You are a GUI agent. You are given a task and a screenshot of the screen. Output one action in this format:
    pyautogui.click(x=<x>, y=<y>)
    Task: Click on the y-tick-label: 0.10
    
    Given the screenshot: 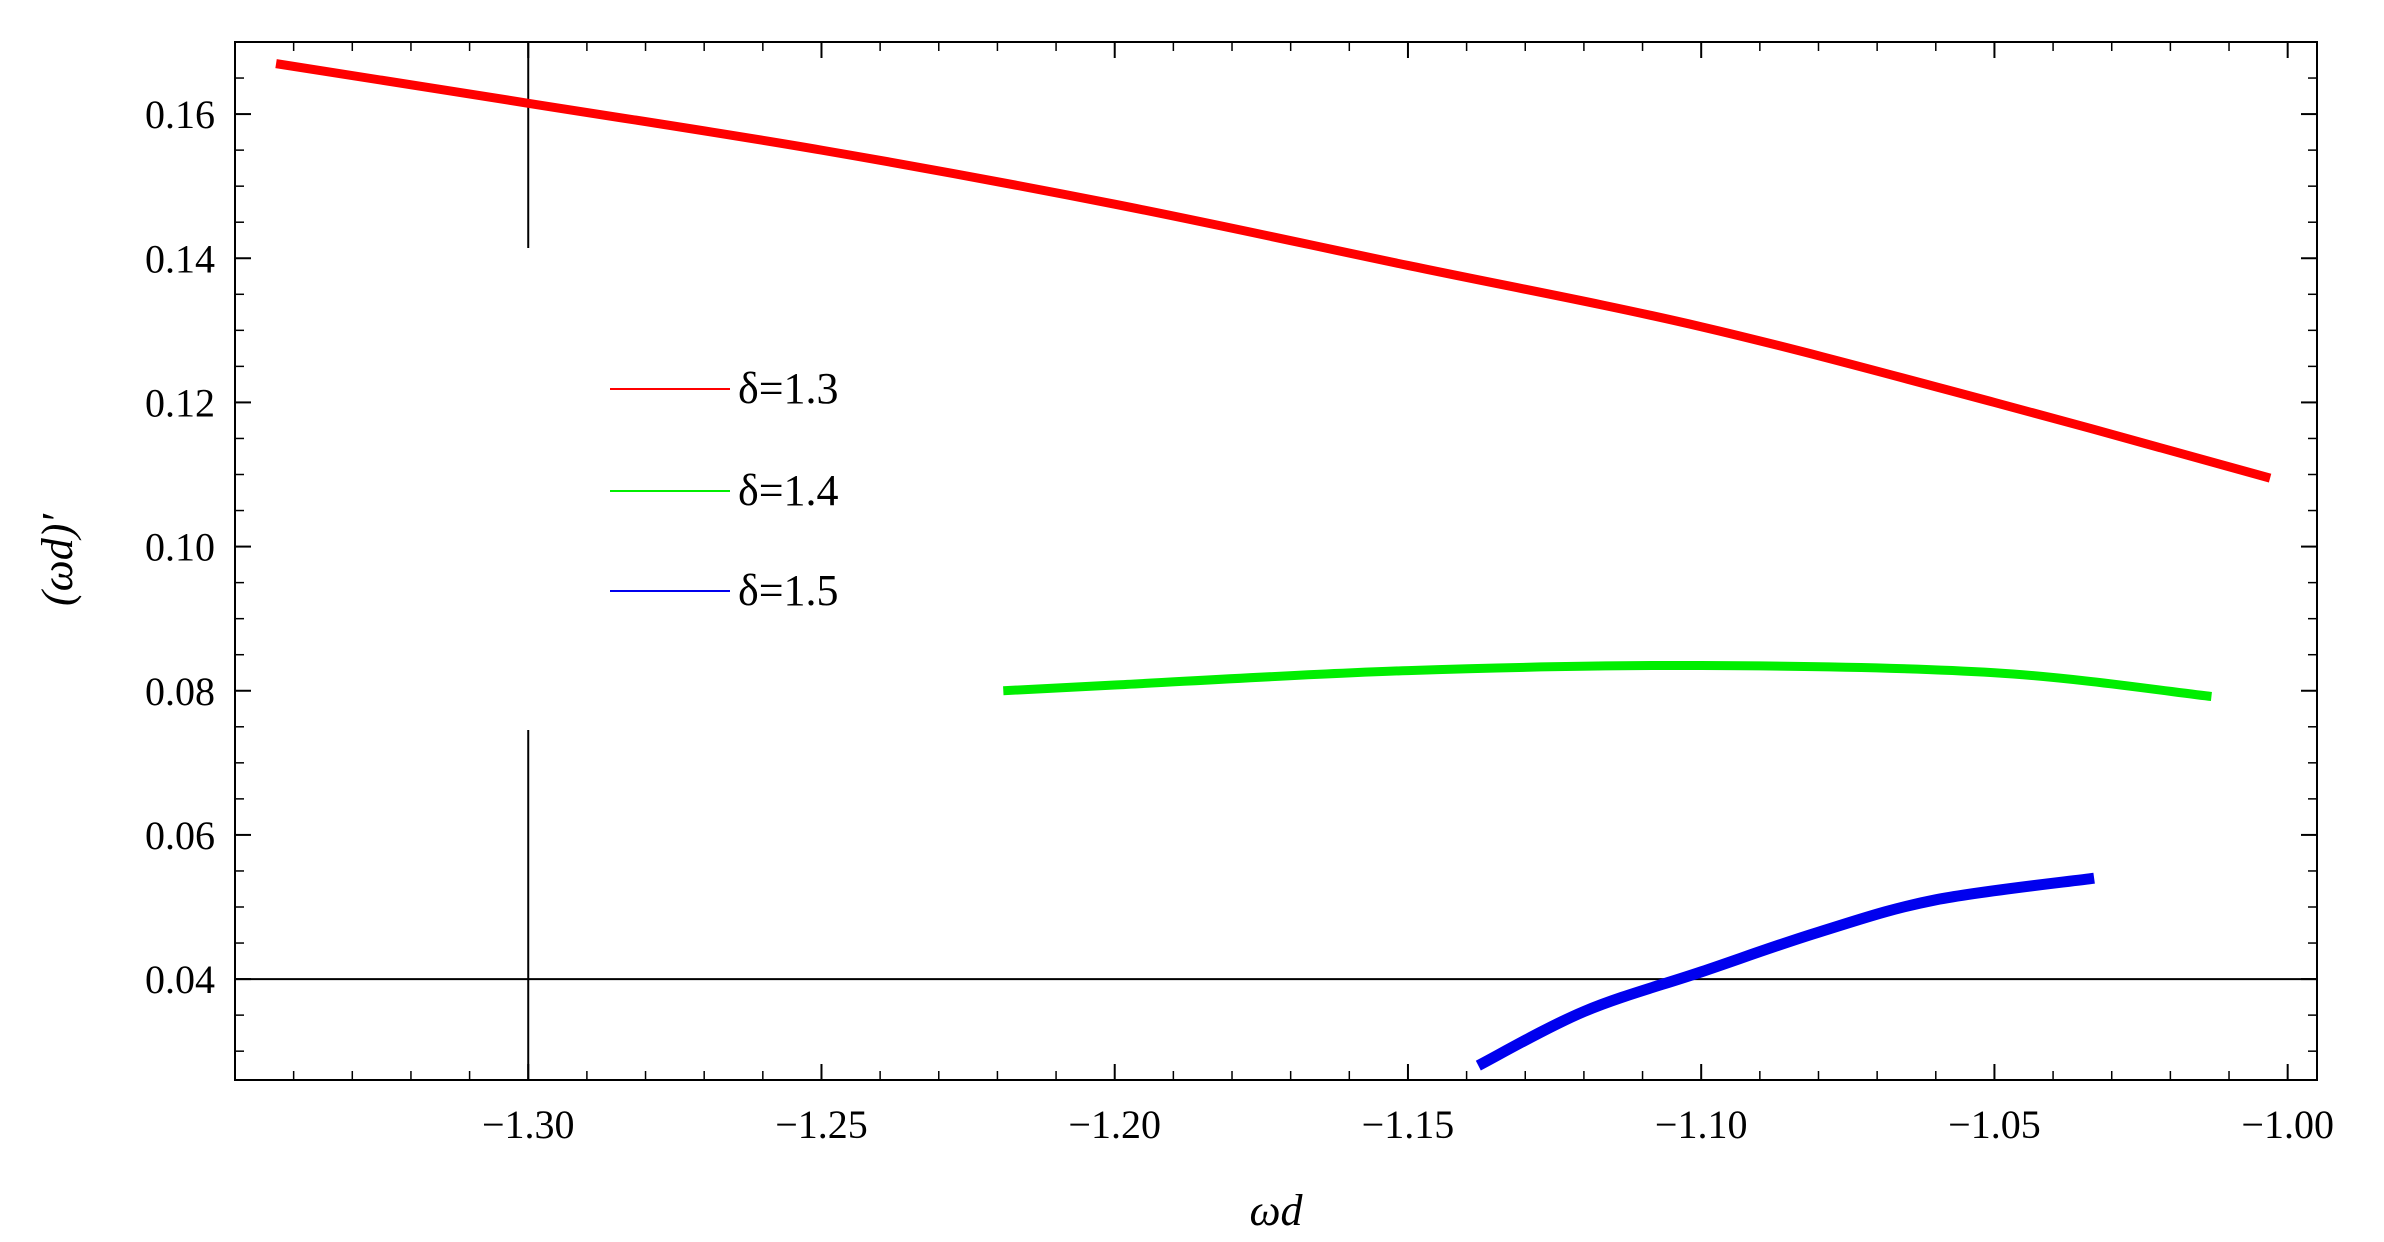 What is the action you would take?
    pyautogui.click(x=180, y=547)
    